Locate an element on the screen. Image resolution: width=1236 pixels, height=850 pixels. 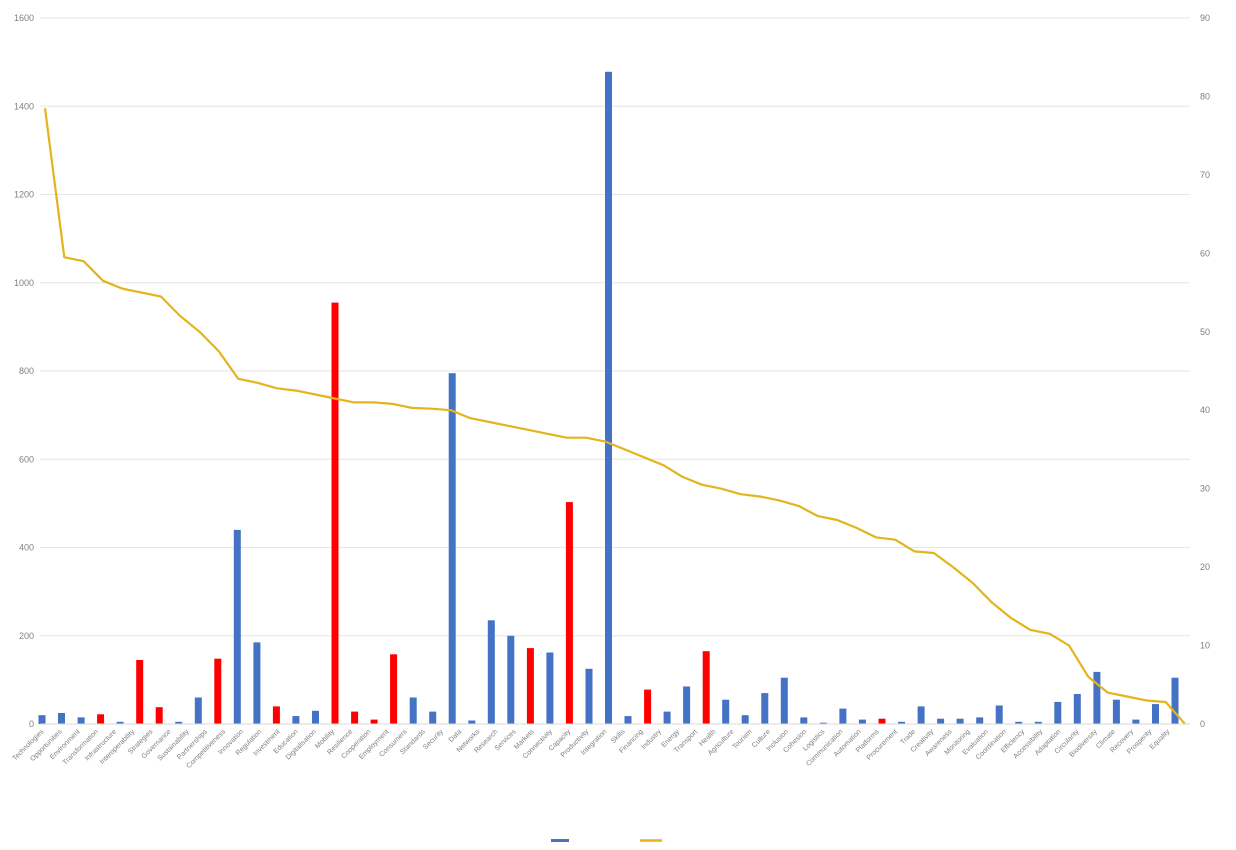
legend-swatch-bars is located at coordinates (560, 840).